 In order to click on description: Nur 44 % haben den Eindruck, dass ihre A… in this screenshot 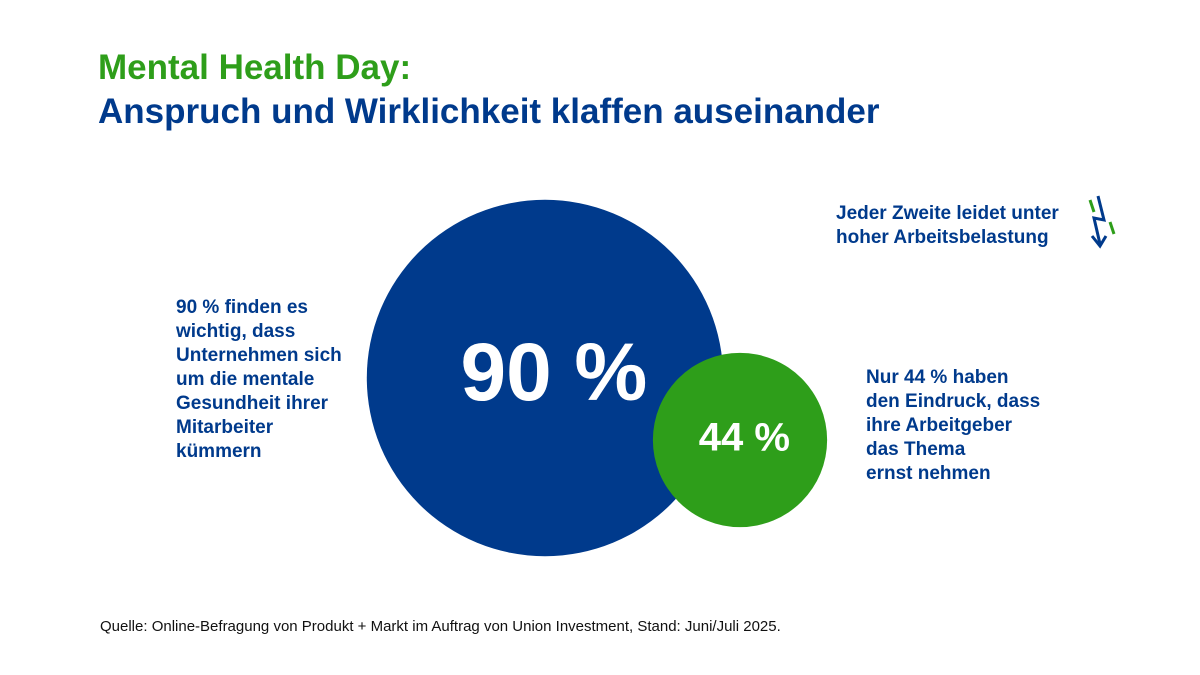, I will do `click(953, 425)`.